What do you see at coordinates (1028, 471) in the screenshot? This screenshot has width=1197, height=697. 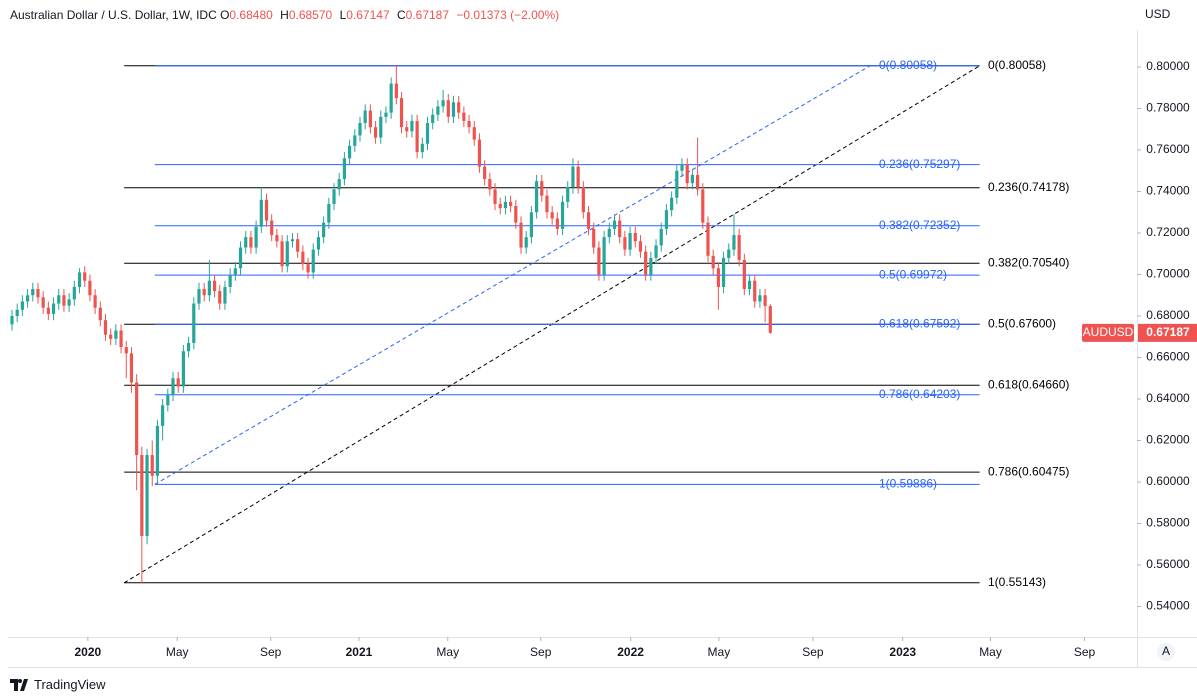 I see `fib-level-label: 0.786(0.60475)` at bounding box center [1028, 471].